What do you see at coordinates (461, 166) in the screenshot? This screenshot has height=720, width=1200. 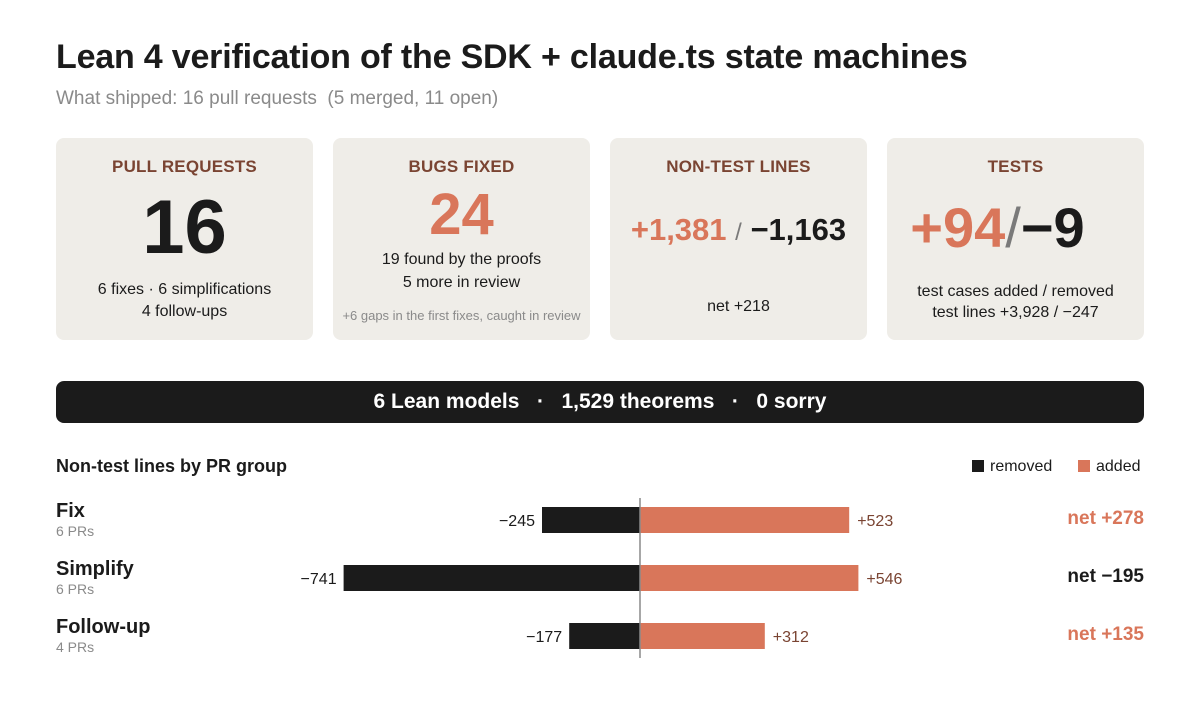 I see `card-label: BUGS FIXED` at bounding box center [461, 166].